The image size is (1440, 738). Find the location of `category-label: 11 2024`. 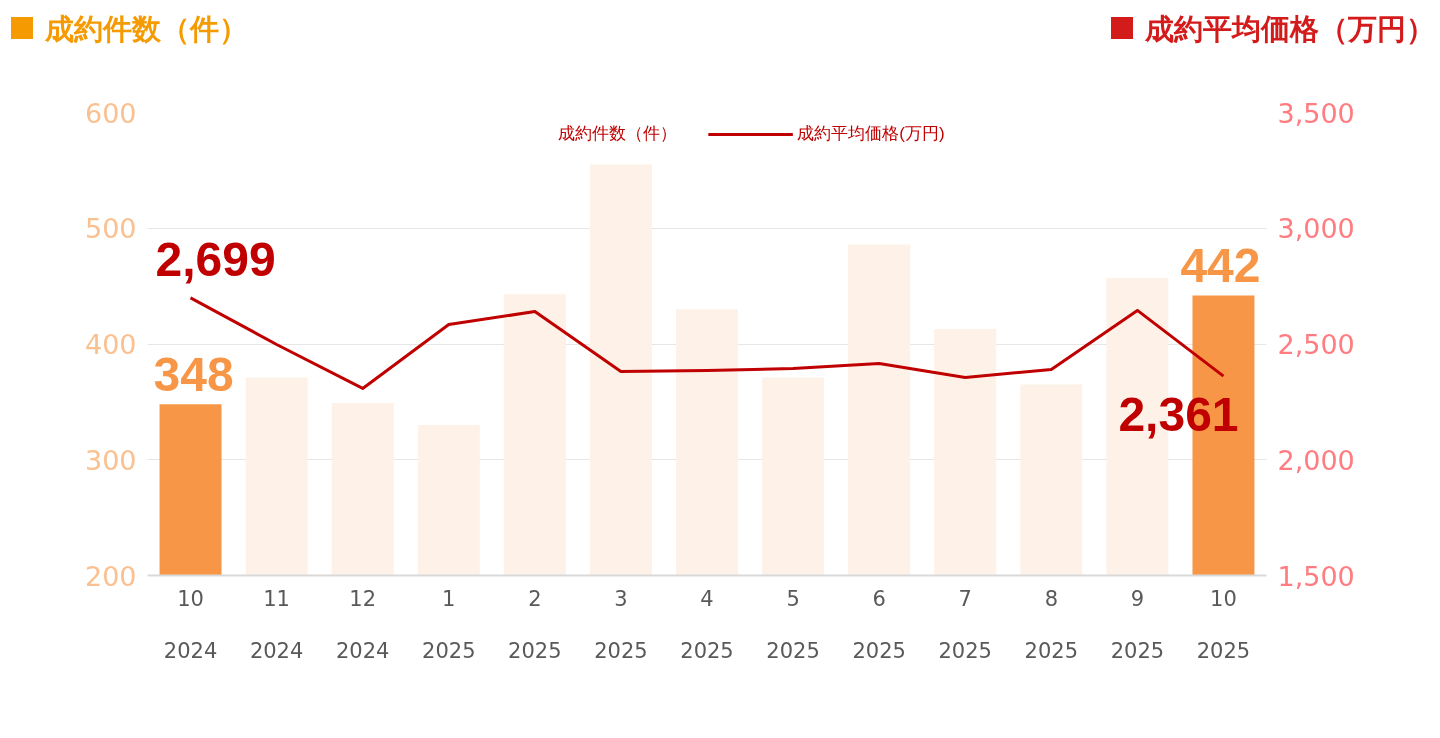

category-label: 11 2024 is located at coordinates (276, 625).